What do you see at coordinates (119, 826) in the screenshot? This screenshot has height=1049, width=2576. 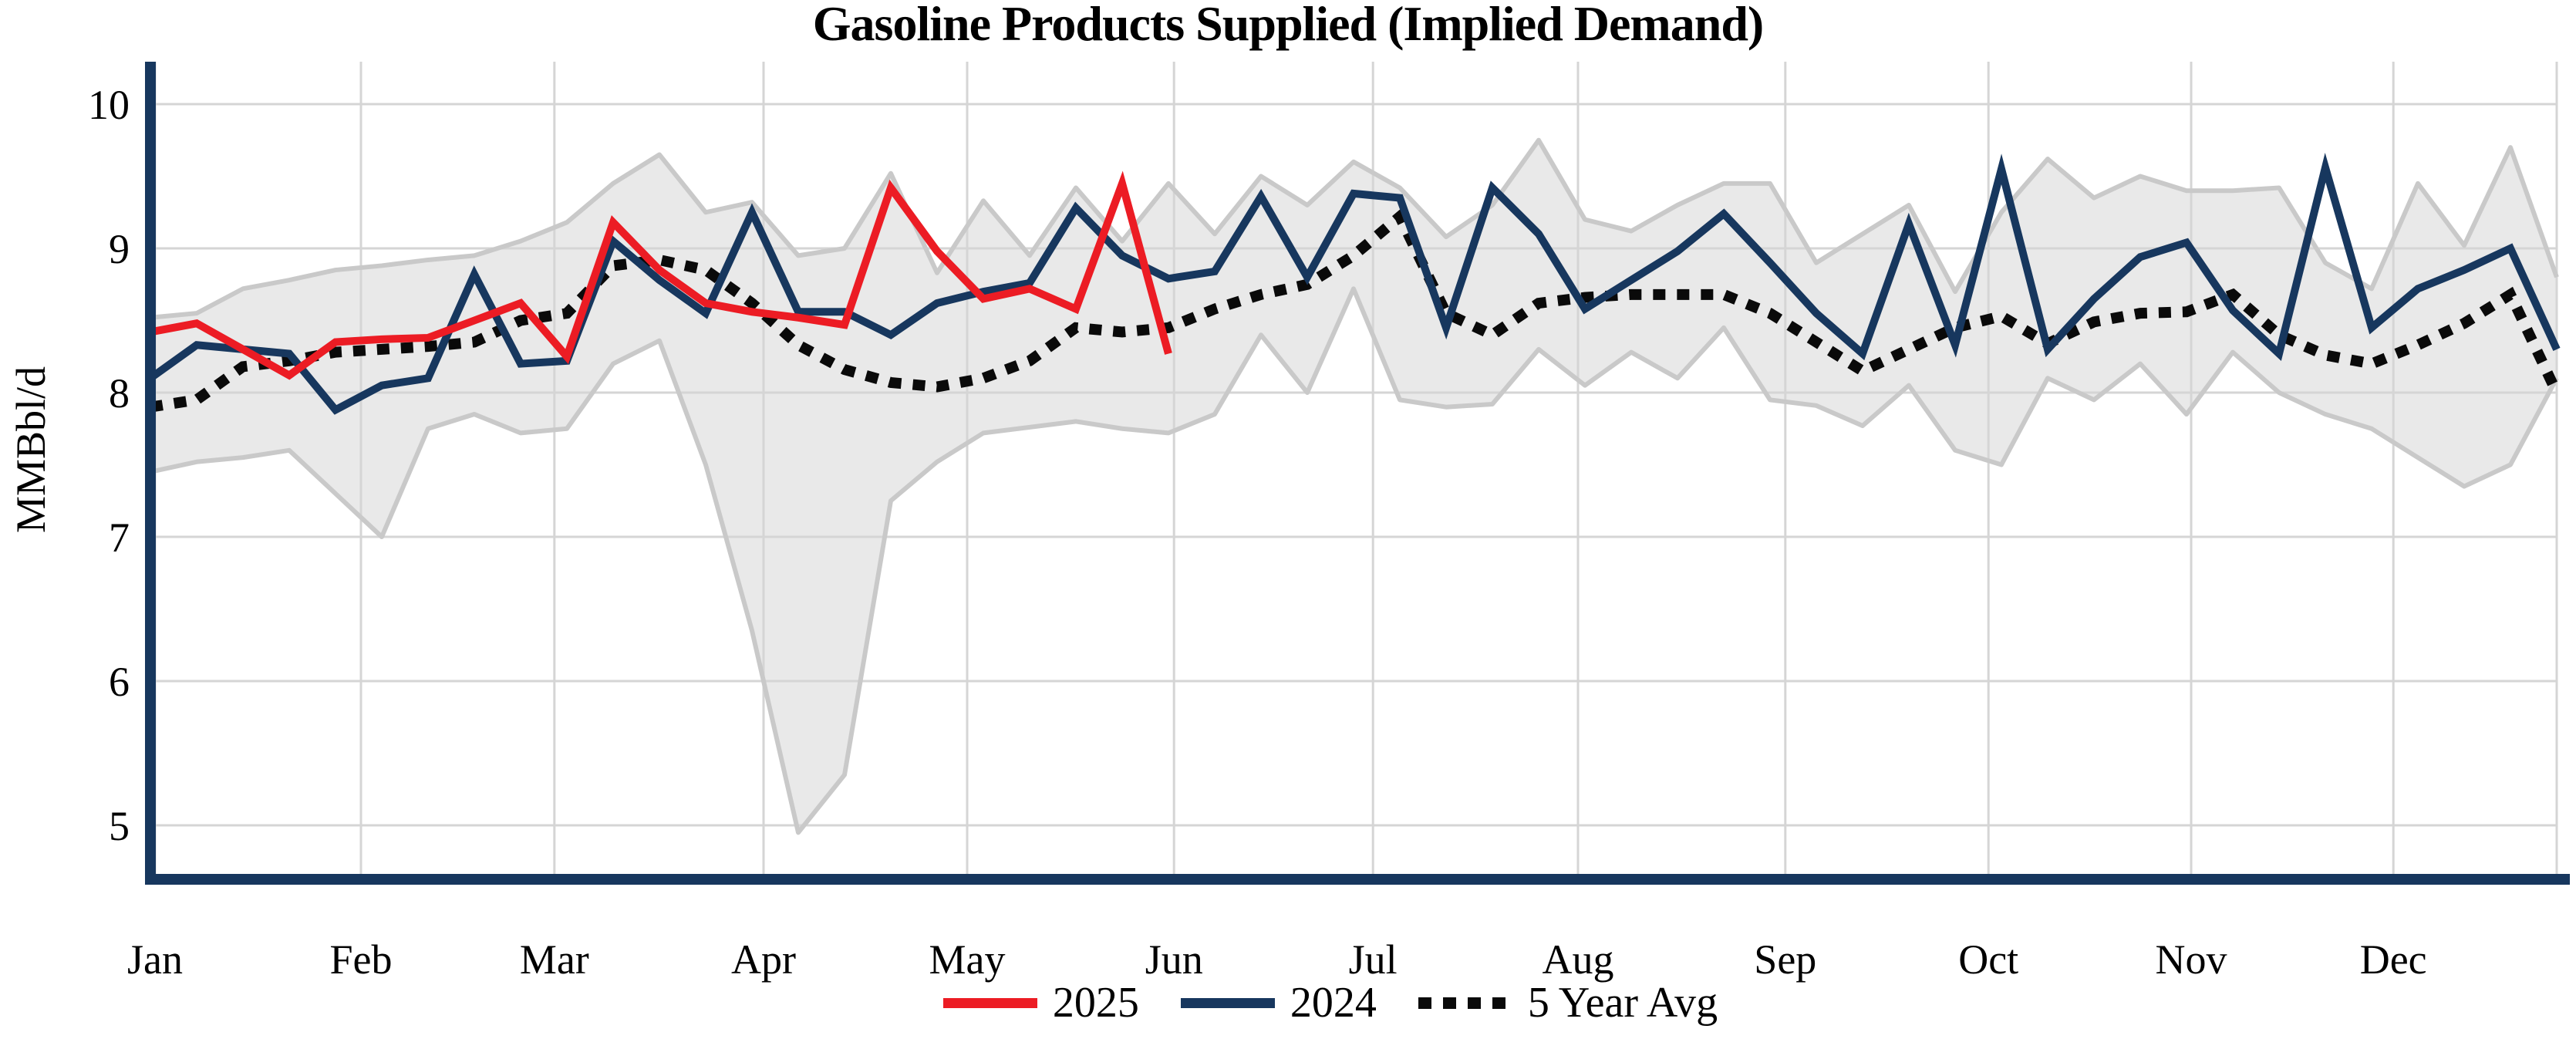 I see `y-tick-label: 5` at bounding box center [119, 826].